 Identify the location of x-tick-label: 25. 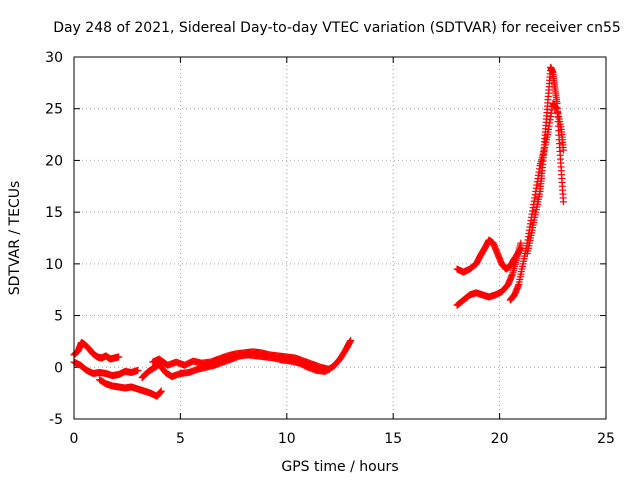
(606, 439).